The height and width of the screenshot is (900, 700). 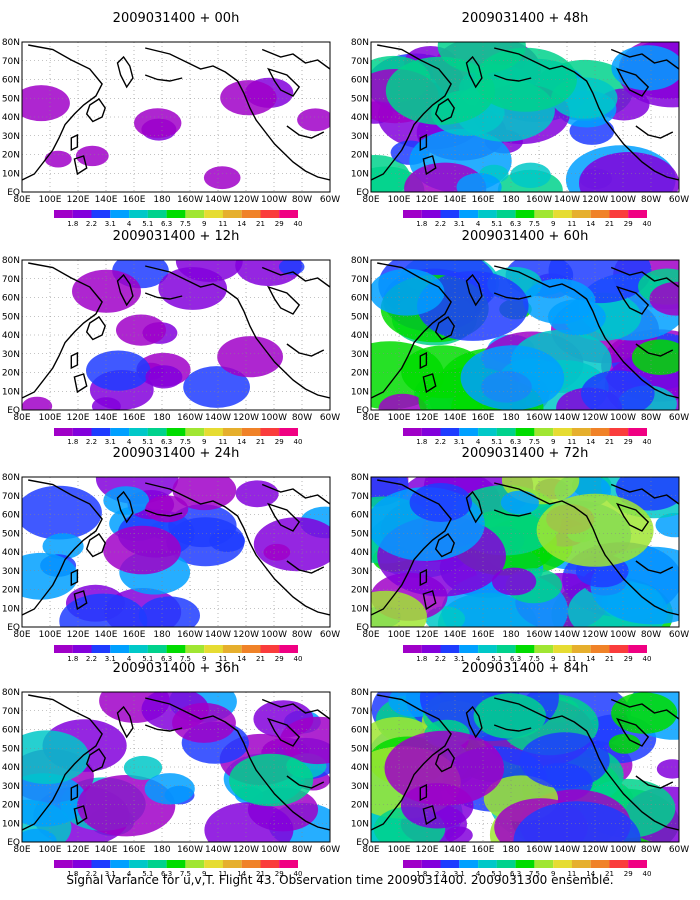 What do you see at coordinates (161, 635) in the screenshot?
I see `lon-label: 180` at bounding box center [161, 635].